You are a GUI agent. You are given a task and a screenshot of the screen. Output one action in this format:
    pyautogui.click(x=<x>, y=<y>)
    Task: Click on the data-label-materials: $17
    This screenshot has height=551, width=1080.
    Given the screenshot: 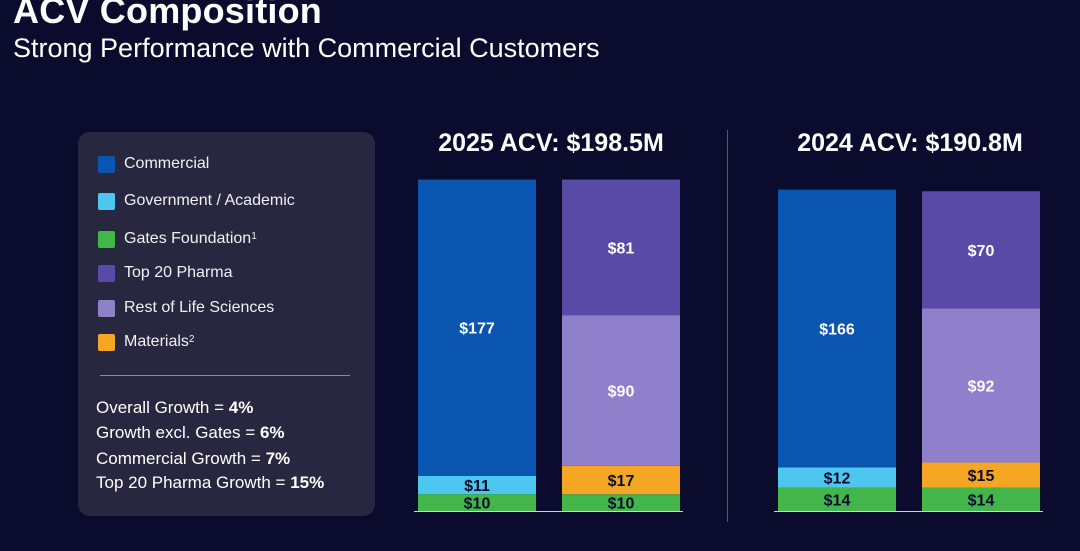 What is the action you would take?
    pyautogui.click(x=621, y=481)
    